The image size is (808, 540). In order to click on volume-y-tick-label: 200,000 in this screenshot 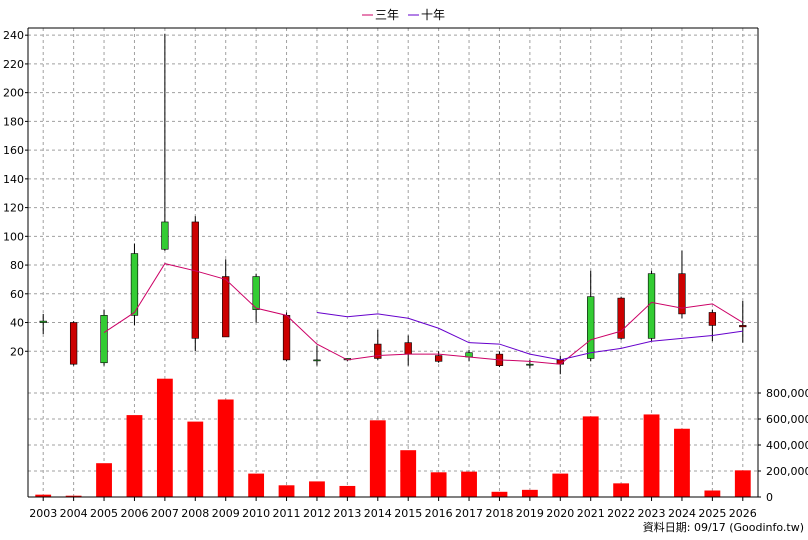, I will do `click(787, 471)`.